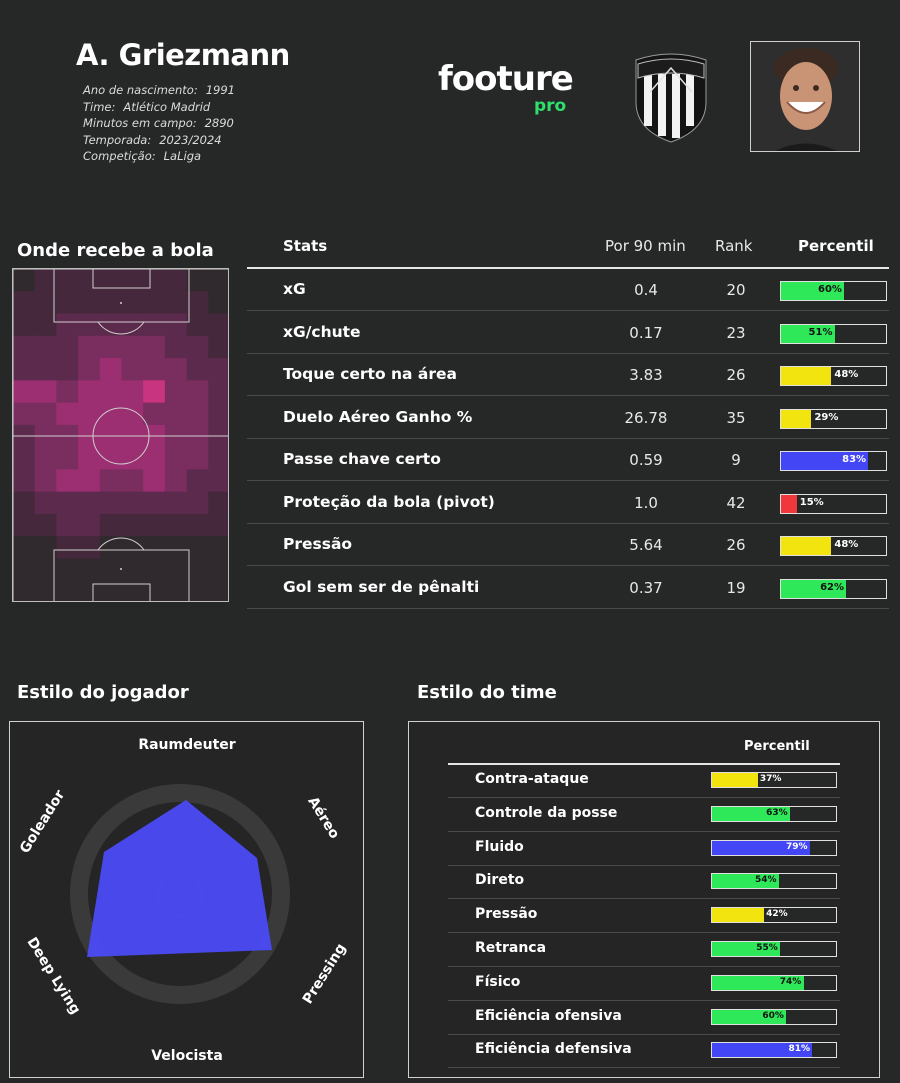  I want to click on stat-percentile-label: 62%, so click(832, 587).